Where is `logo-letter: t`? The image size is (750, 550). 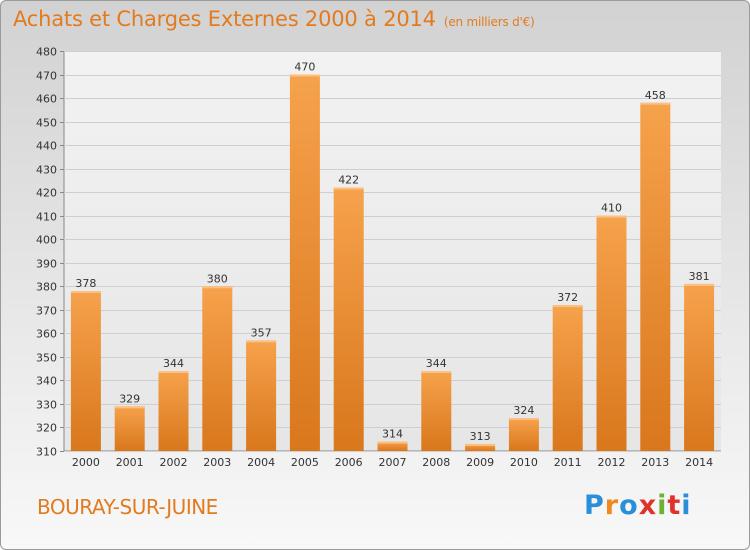 logo-letter: t is located at coordinates (674, 505).